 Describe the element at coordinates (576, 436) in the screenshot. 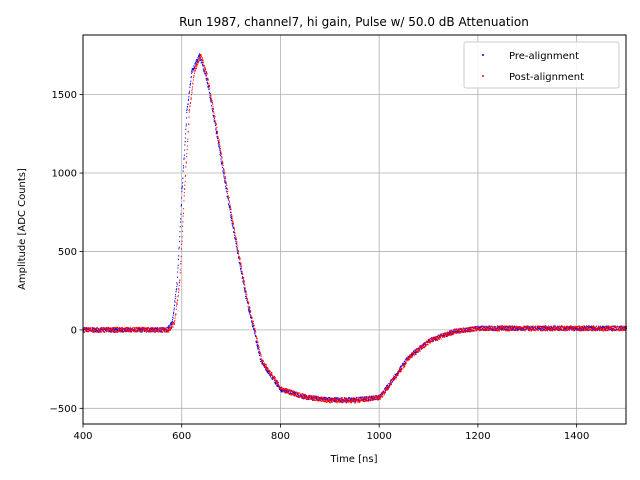

I see `x-tick-label: 1400` at that location.